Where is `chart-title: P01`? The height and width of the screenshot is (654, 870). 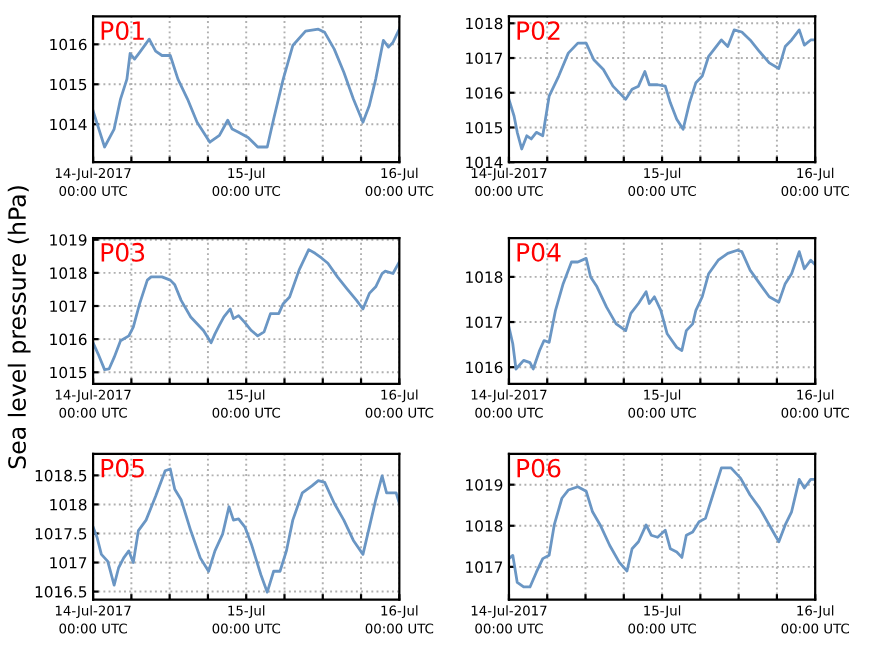
chart-title: P01 is located at coordinates (122, 31).